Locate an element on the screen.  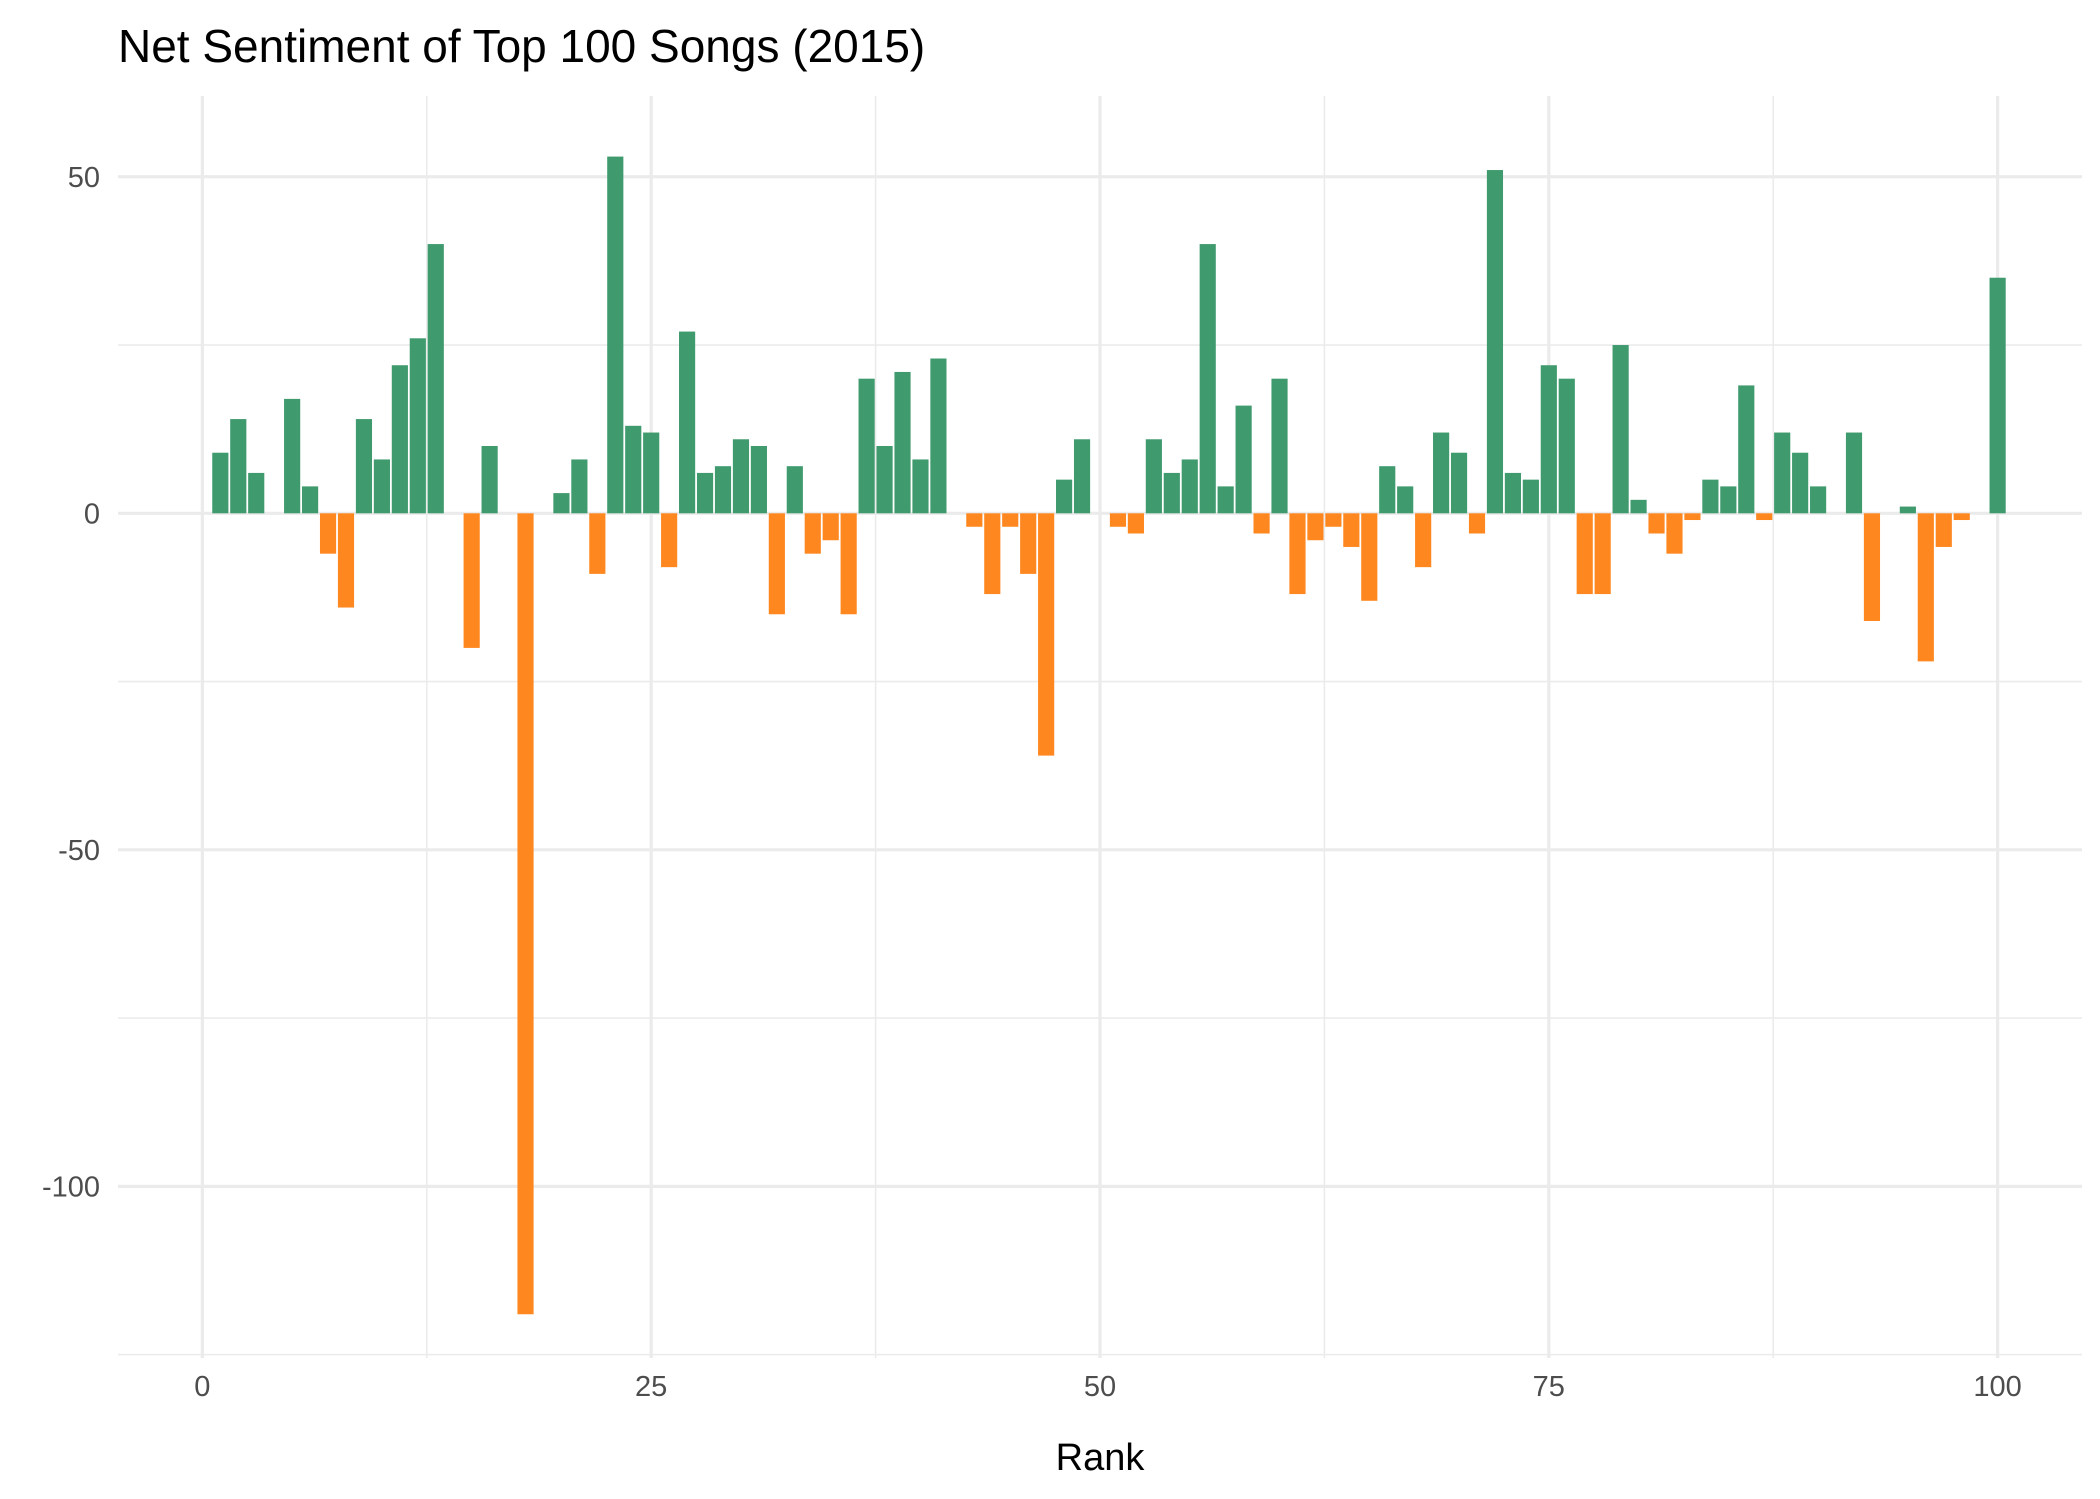
x-tick-label: 50 is located at coordinates (1100, 1387).